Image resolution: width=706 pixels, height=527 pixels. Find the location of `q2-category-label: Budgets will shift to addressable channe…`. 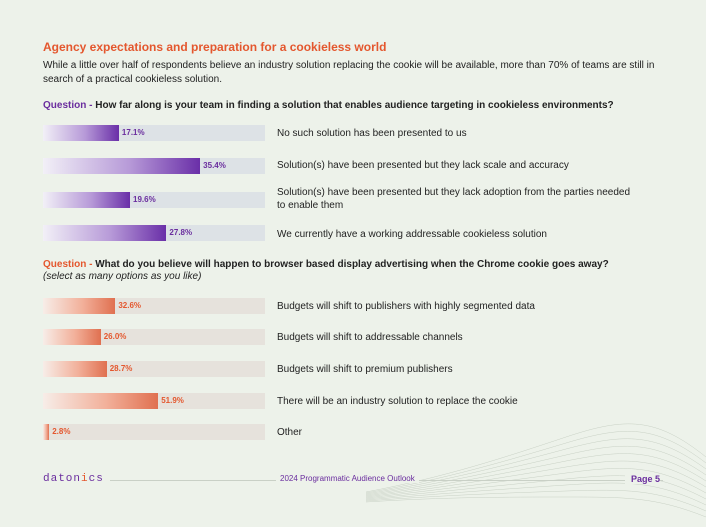

q2-category-label: Budgets will shift to addressable channe… is located at coordinates (370, 337).